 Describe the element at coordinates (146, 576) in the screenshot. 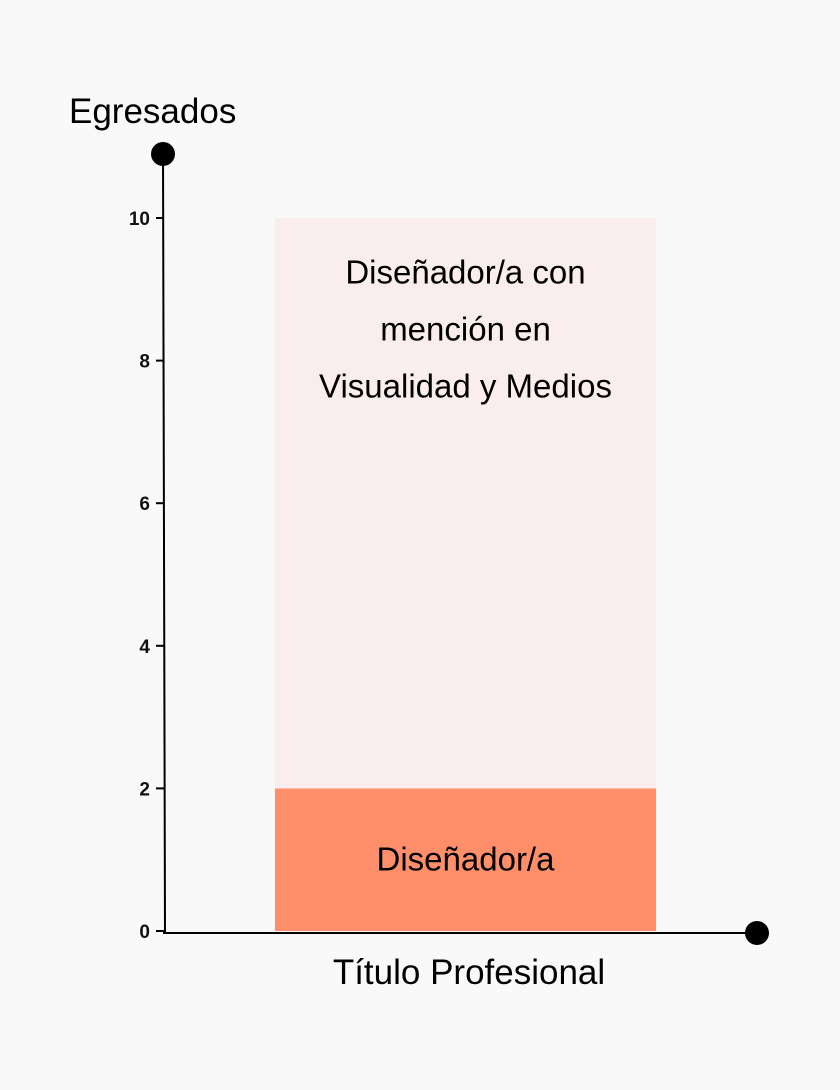

I see `y-axis-ticks: 0 2 4 6 8 10` at that location.